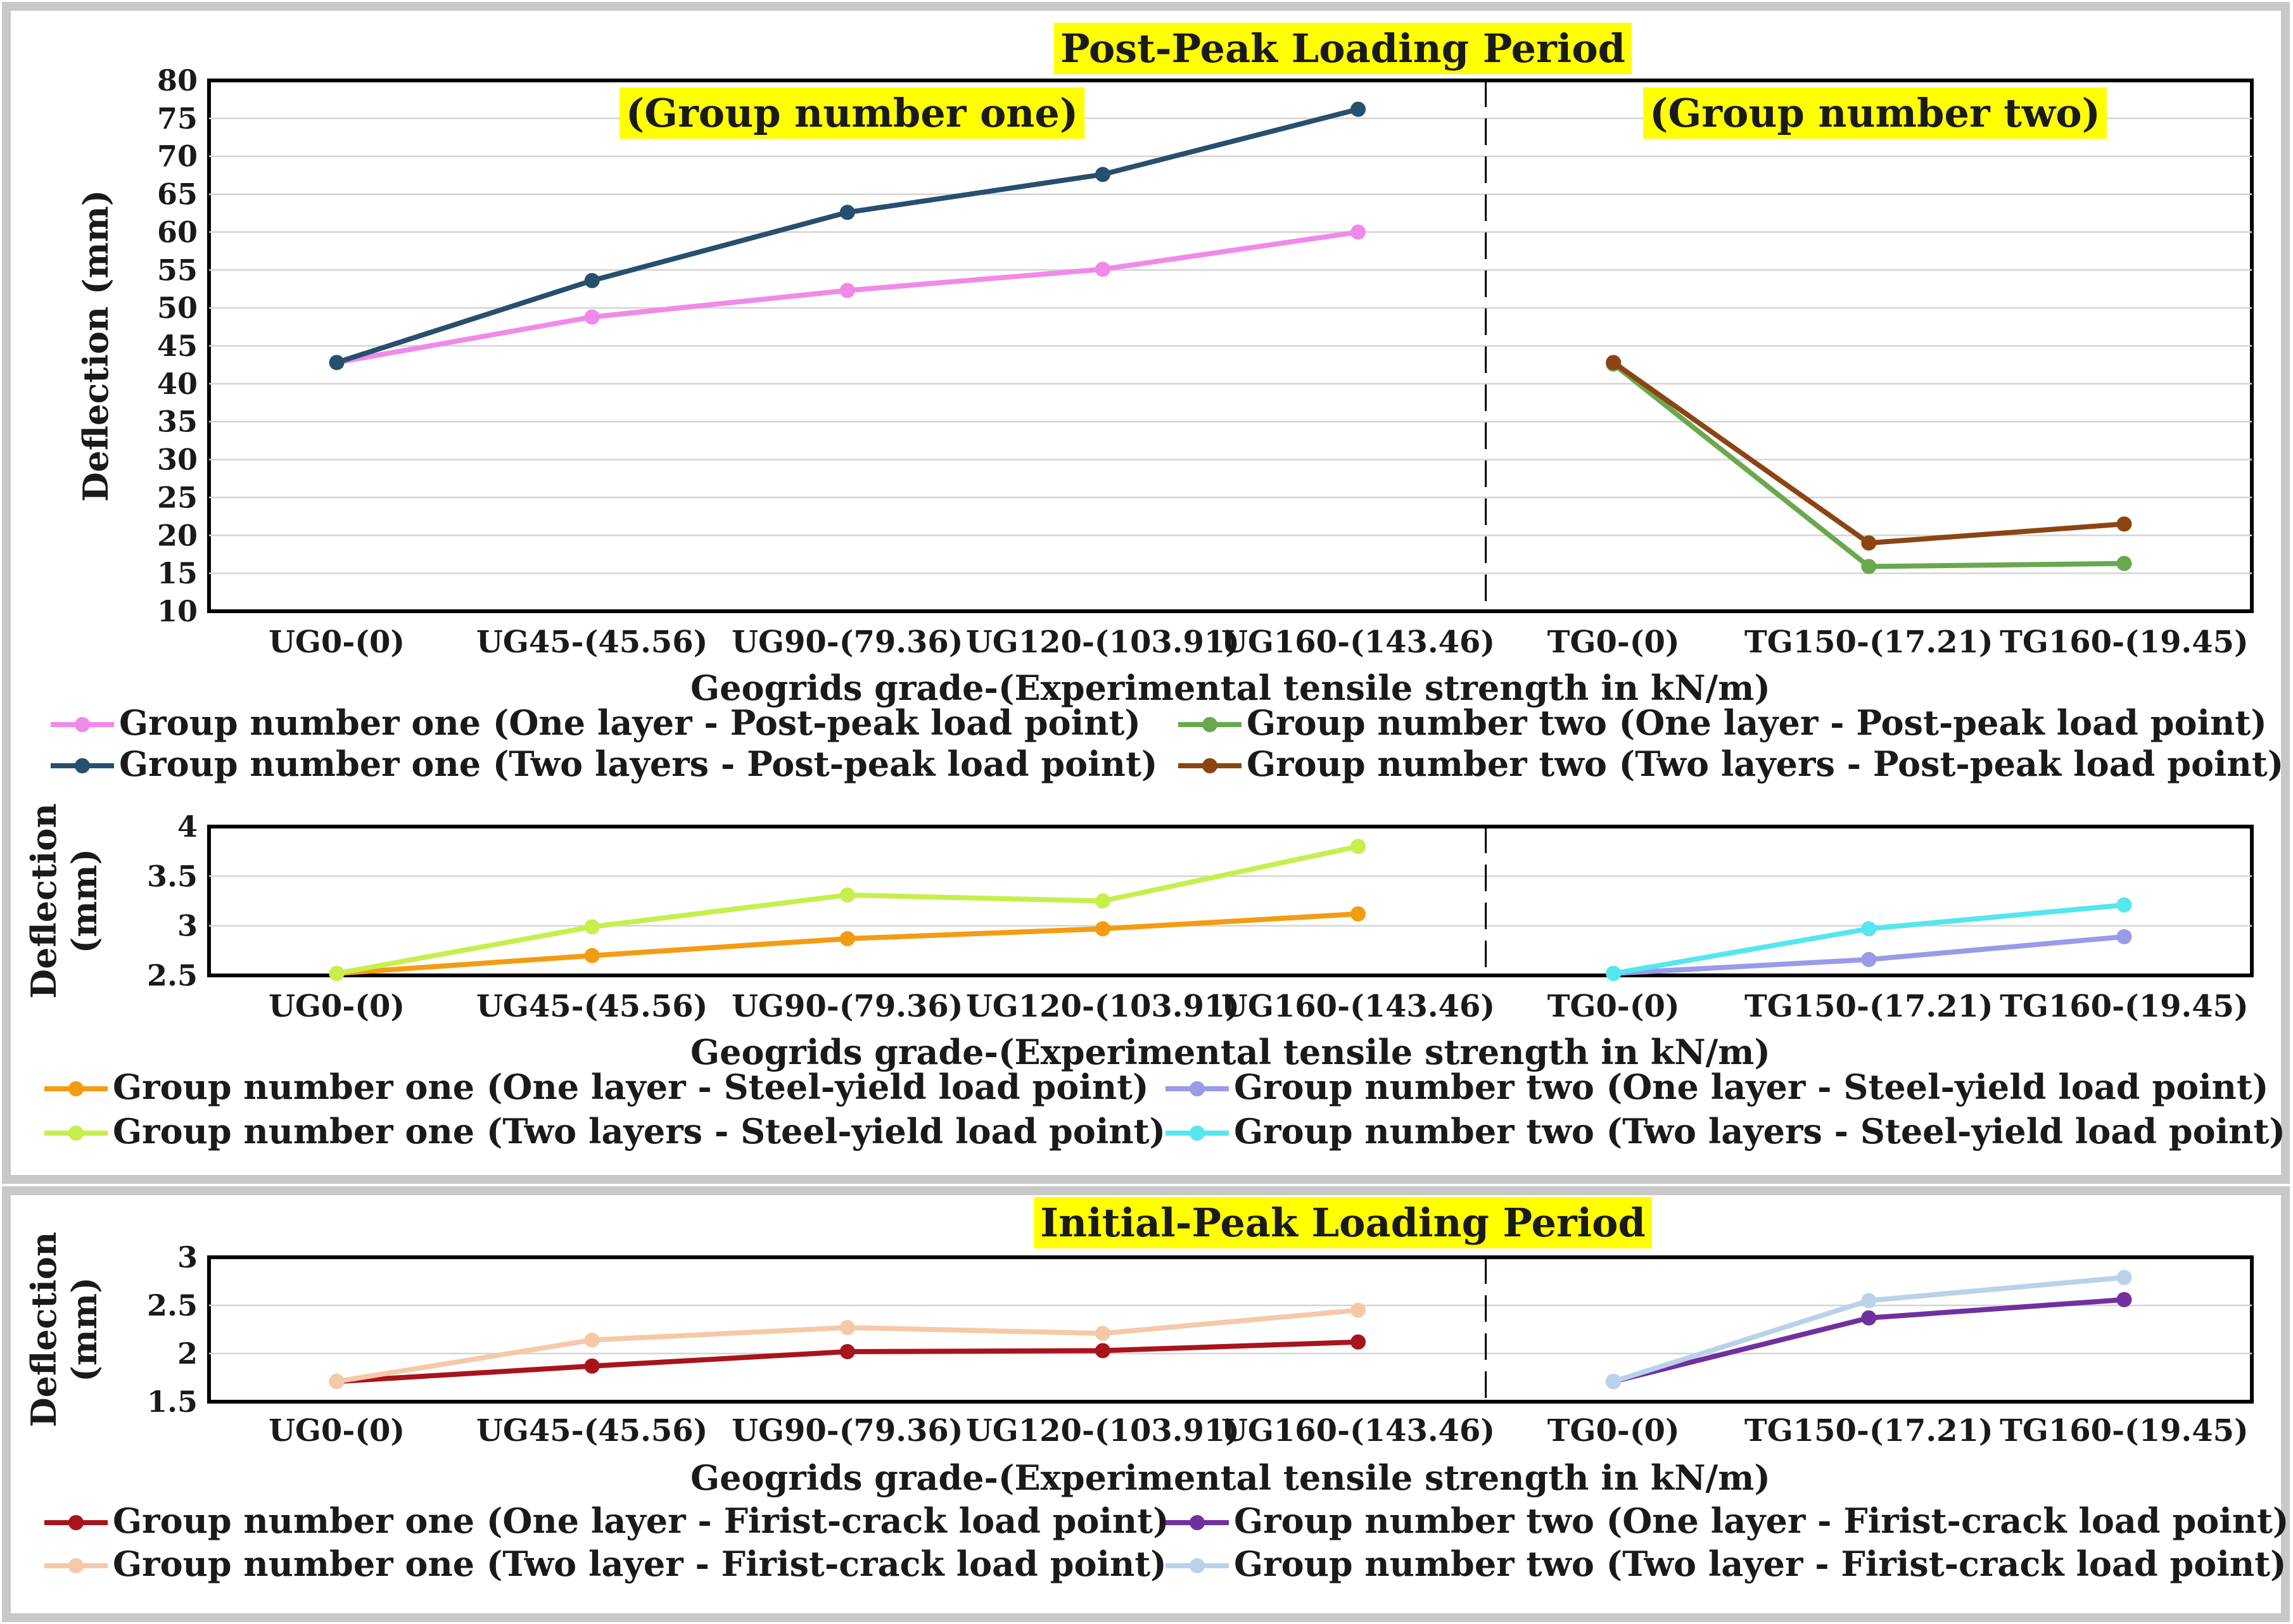 Image resolution: width=2293 pixels, height=1624 pixels. I want to click on post-peak-chart-title: Post-Peak Loading Period, so click(1342, 48).